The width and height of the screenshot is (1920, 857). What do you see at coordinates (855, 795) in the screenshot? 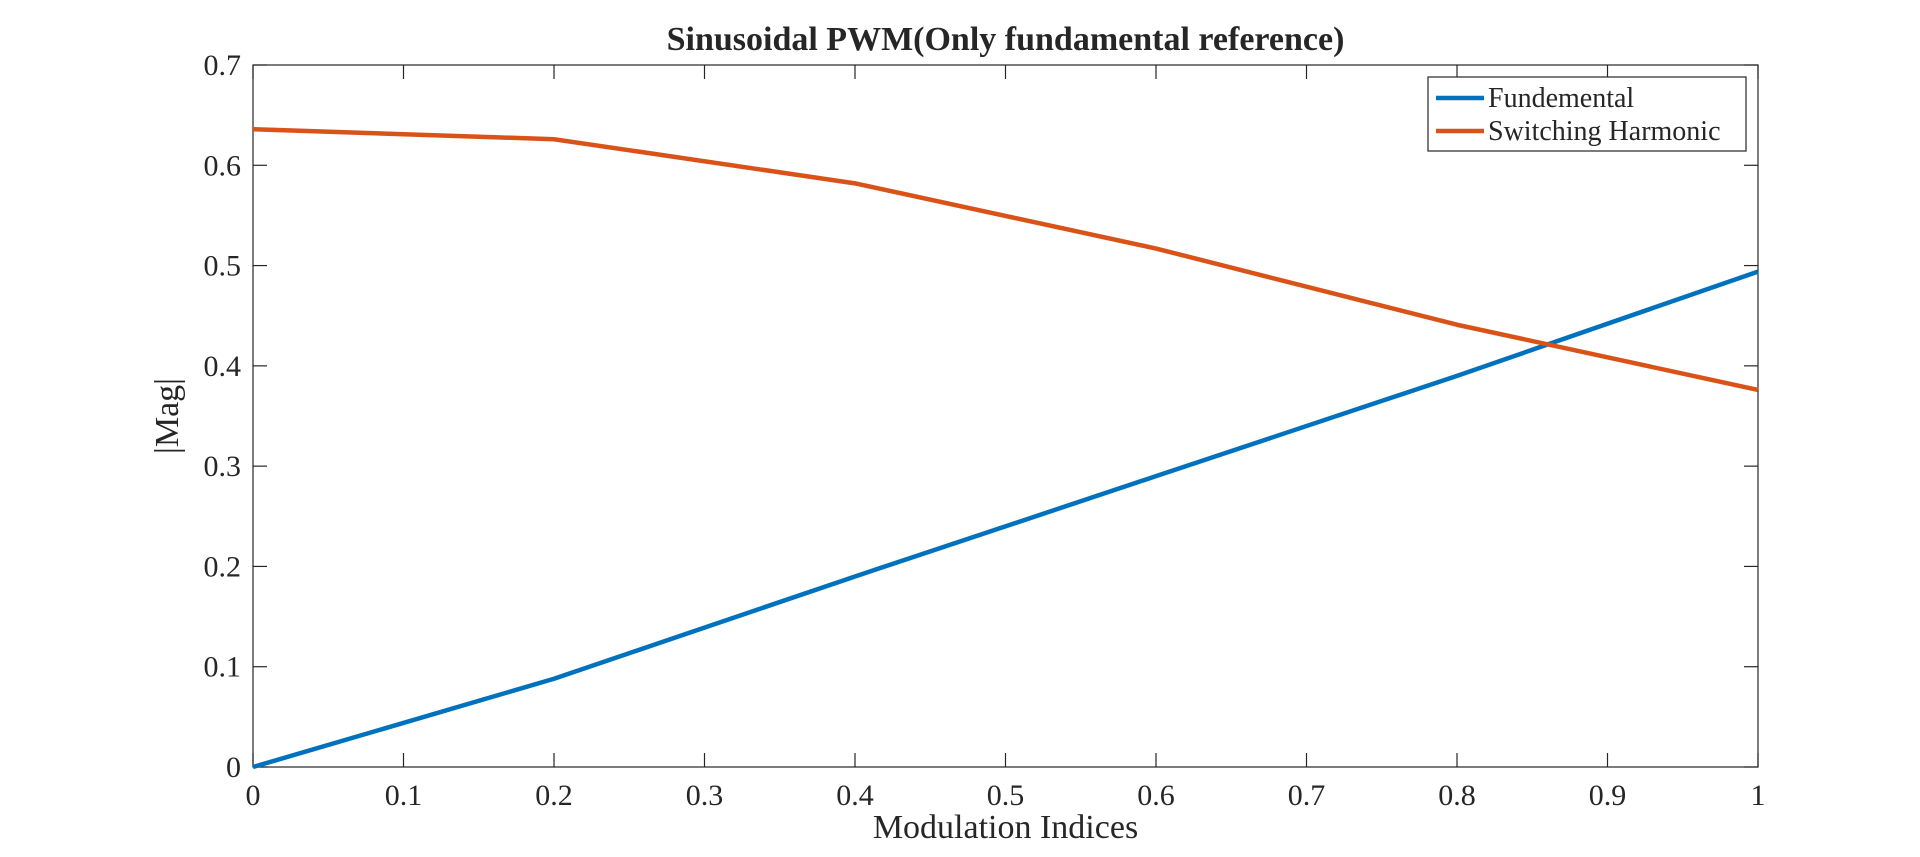
I see `x-tick-label: 0.4` at bounding box center [855, 795].